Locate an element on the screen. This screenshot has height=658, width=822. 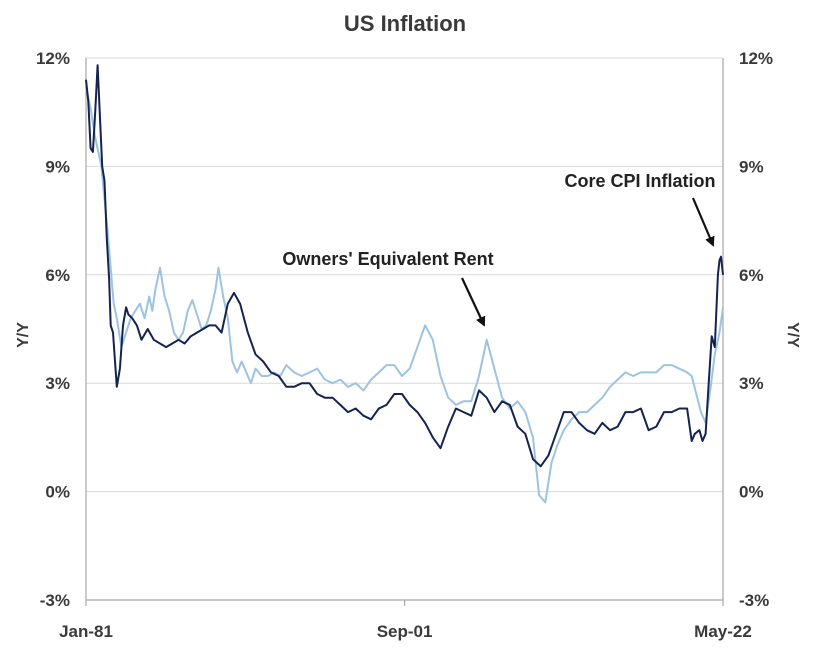
x-tick-label: Jan-81 is located at coordinates (86, 631).